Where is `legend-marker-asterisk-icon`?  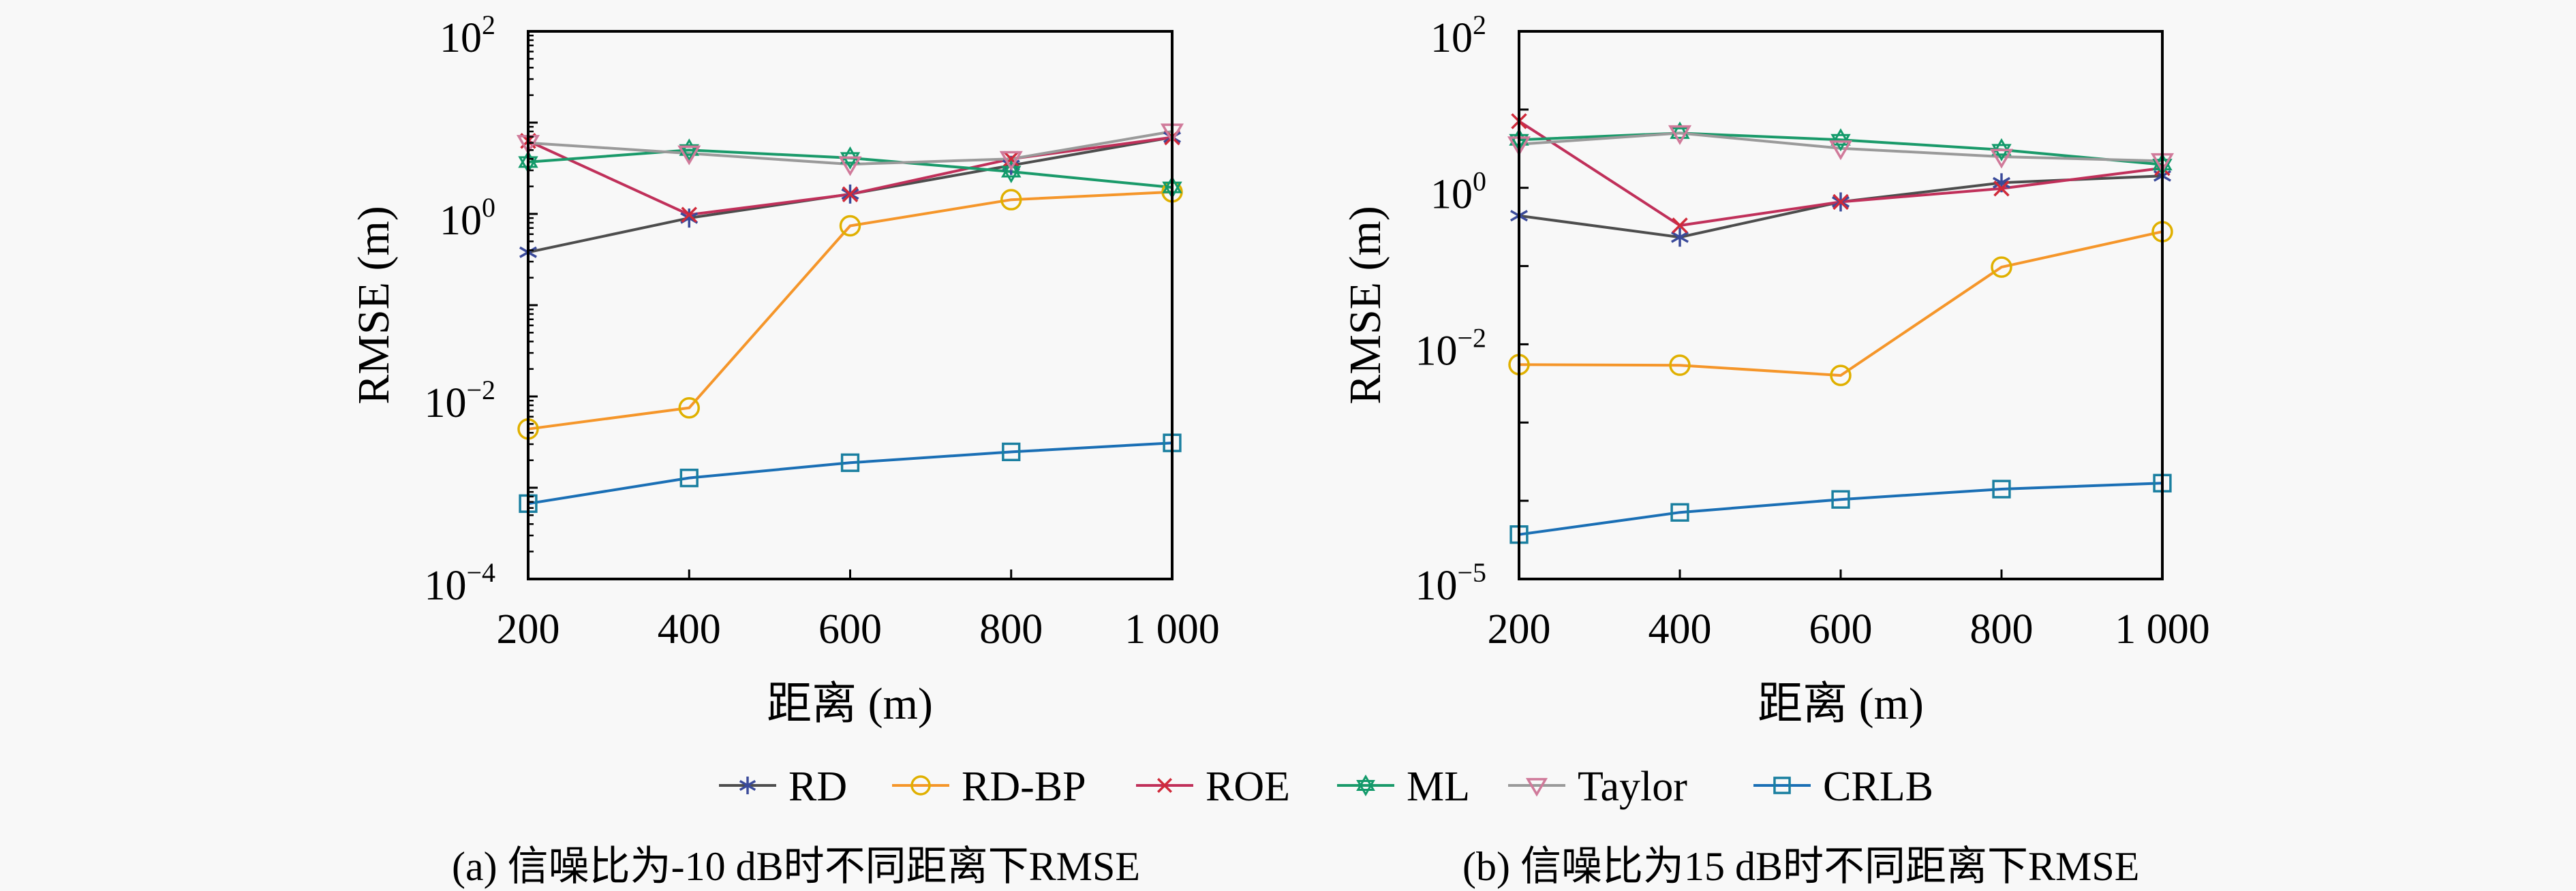 legend-marker-asterisk-icon is located at coordinates (747, 785).